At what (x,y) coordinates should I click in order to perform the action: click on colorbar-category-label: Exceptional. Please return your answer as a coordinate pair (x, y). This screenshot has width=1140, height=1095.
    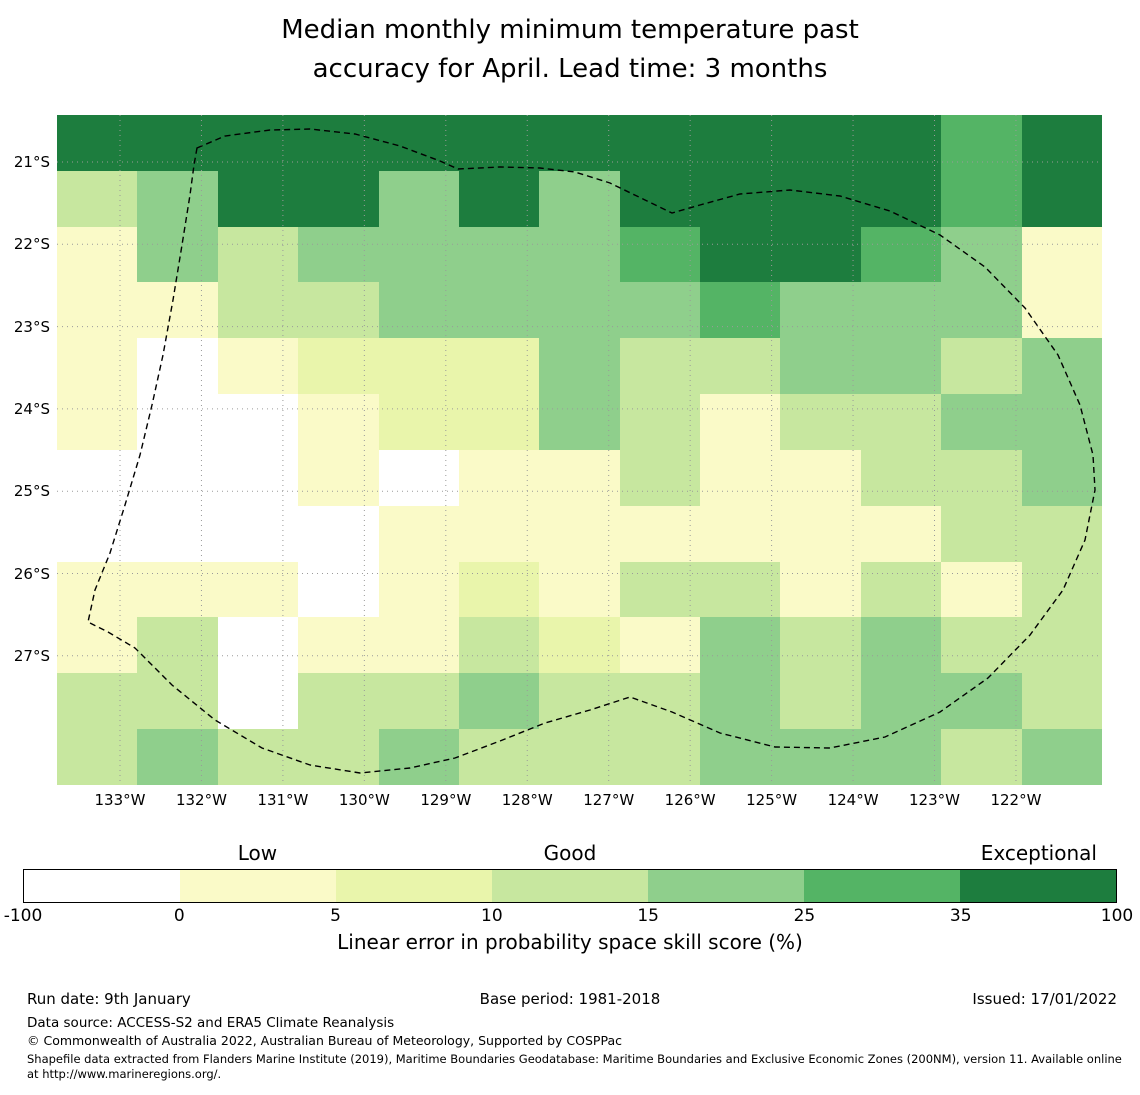
    Looking at the image, I should click on (1038, 853).